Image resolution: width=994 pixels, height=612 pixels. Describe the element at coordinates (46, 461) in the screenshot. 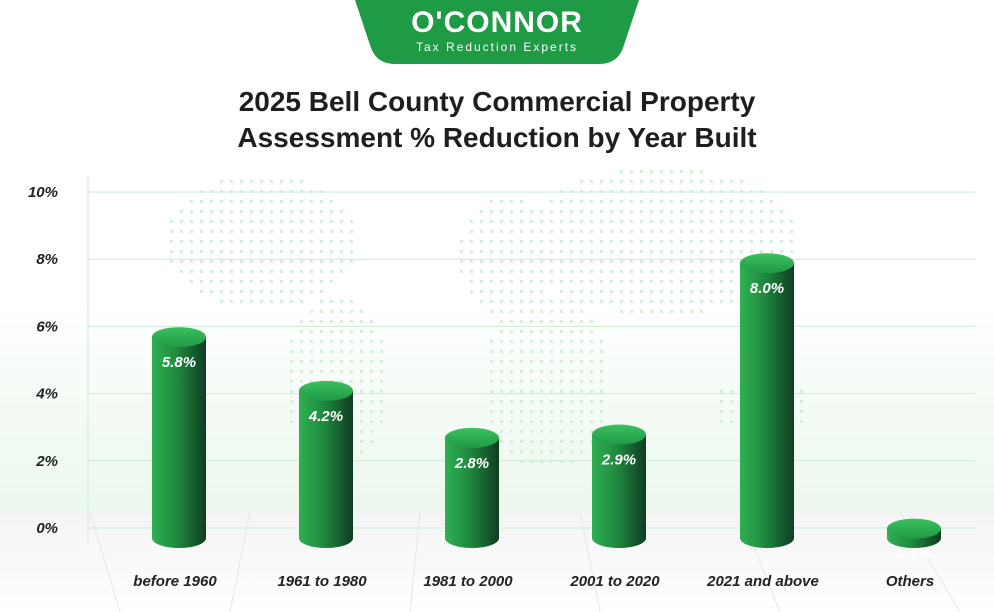

I see `y-tick-label: 2%` at that location.